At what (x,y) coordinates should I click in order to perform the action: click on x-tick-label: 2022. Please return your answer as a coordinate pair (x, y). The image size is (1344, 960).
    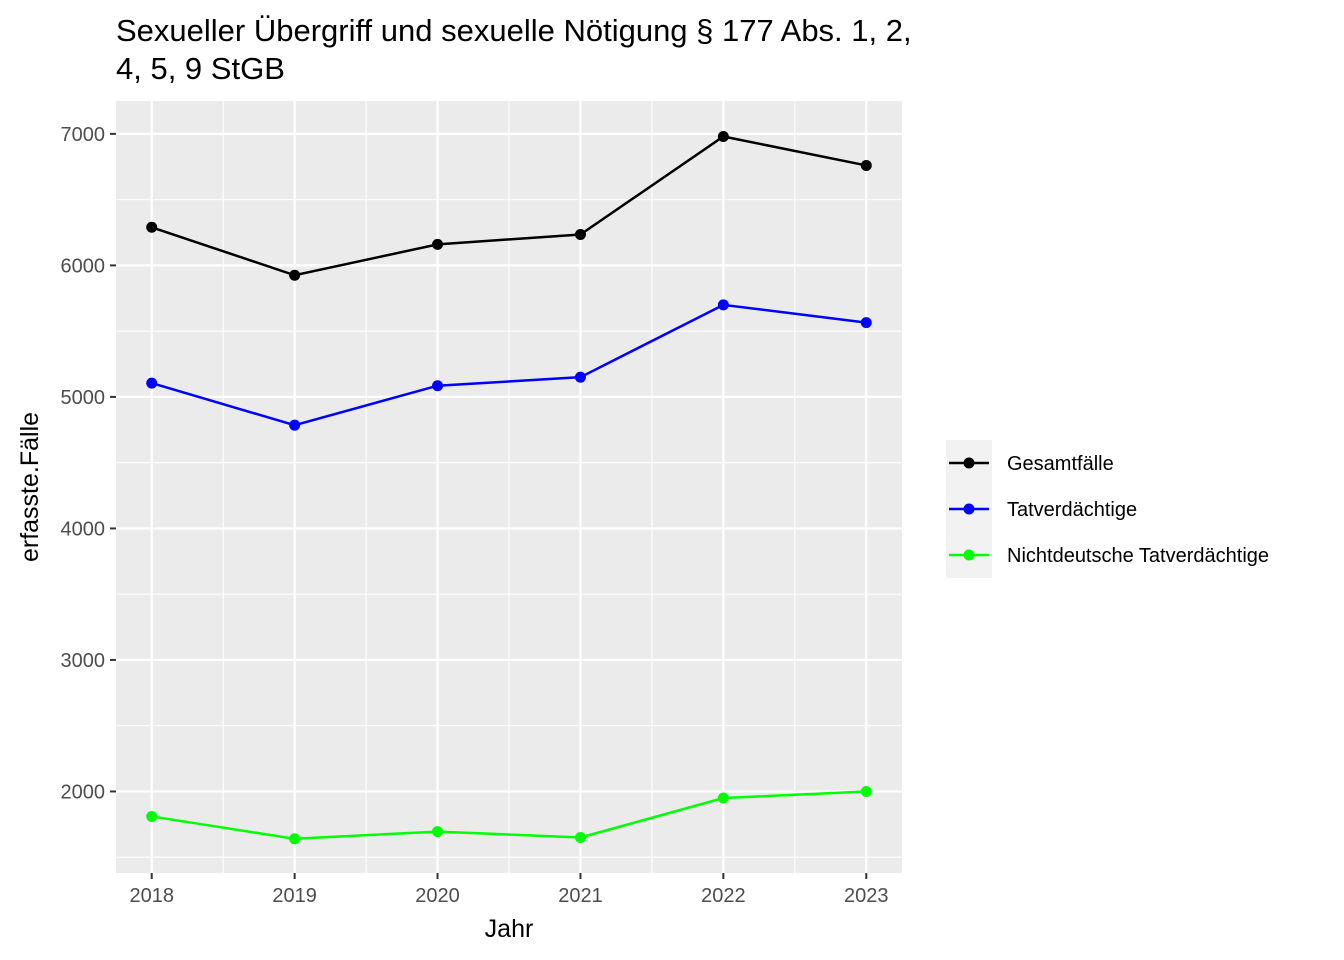
    Looking at the image, I should click on (723, 896).